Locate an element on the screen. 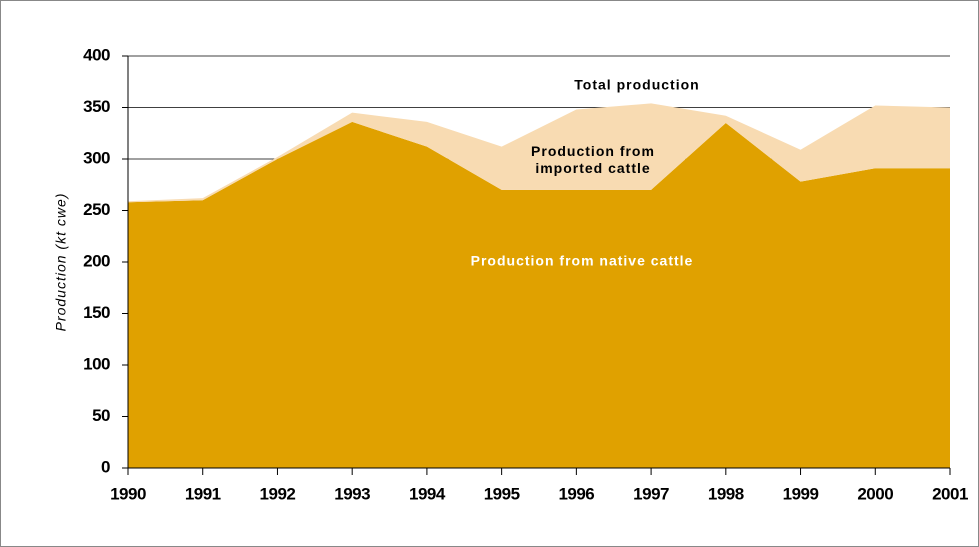 Image resolution: width=979 pixels, height=547 pixels. x-tick-label: 2001 is located at coordinates (950, 493).